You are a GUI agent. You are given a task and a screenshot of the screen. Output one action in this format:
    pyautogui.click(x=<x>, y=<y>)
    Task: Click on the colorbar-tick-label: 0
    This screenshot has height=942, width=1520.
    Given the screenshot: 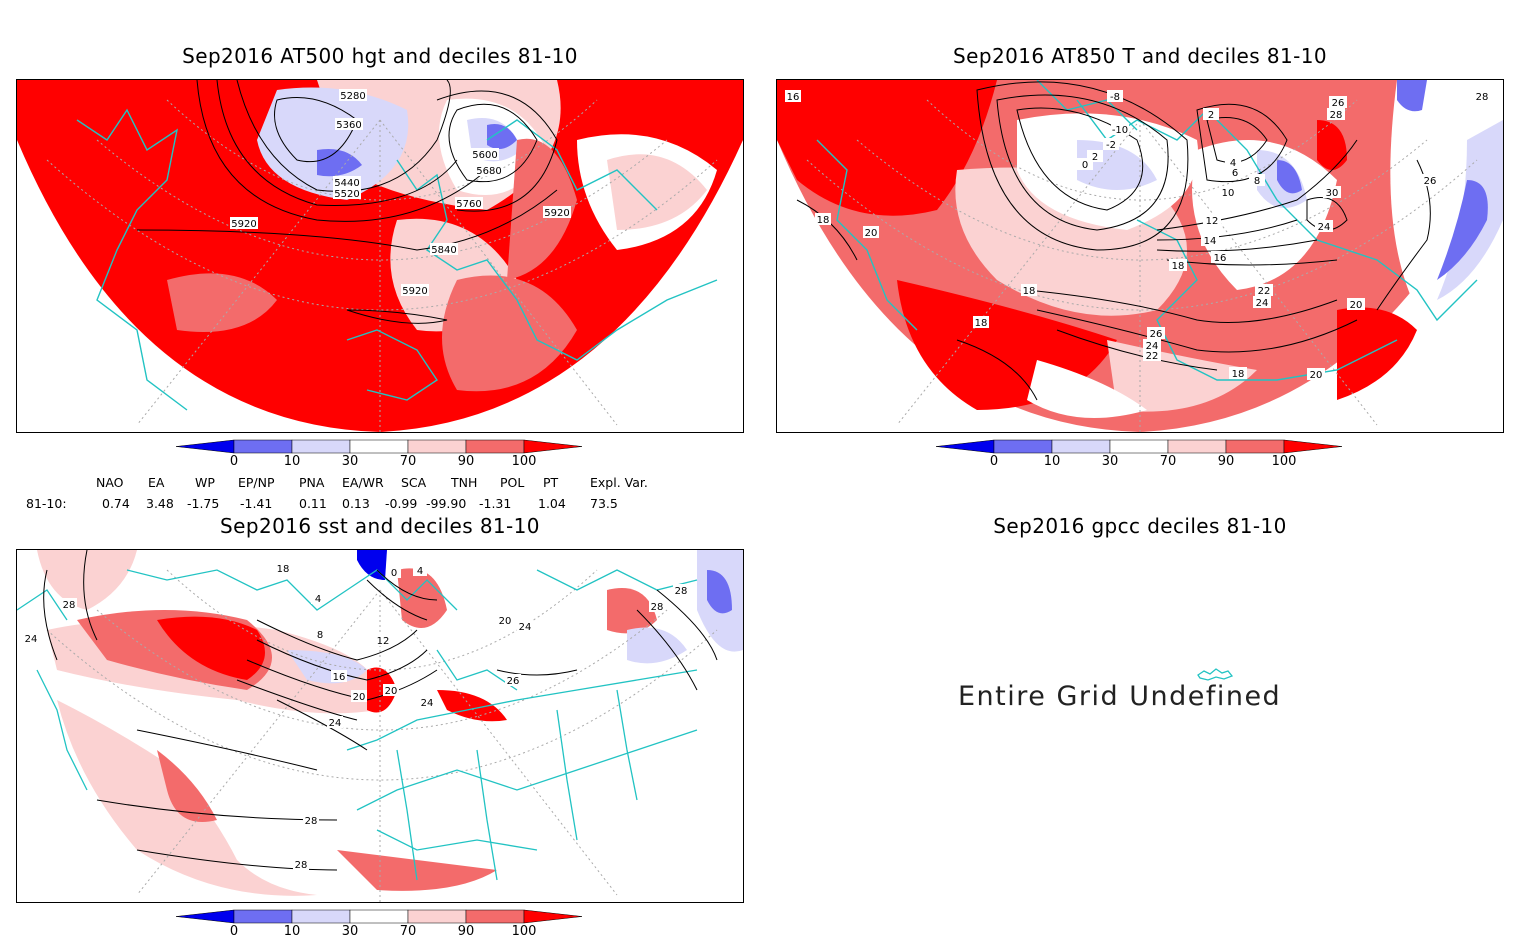 What is the action you would take?
    pyautogui.click(x=234, y=461)
    